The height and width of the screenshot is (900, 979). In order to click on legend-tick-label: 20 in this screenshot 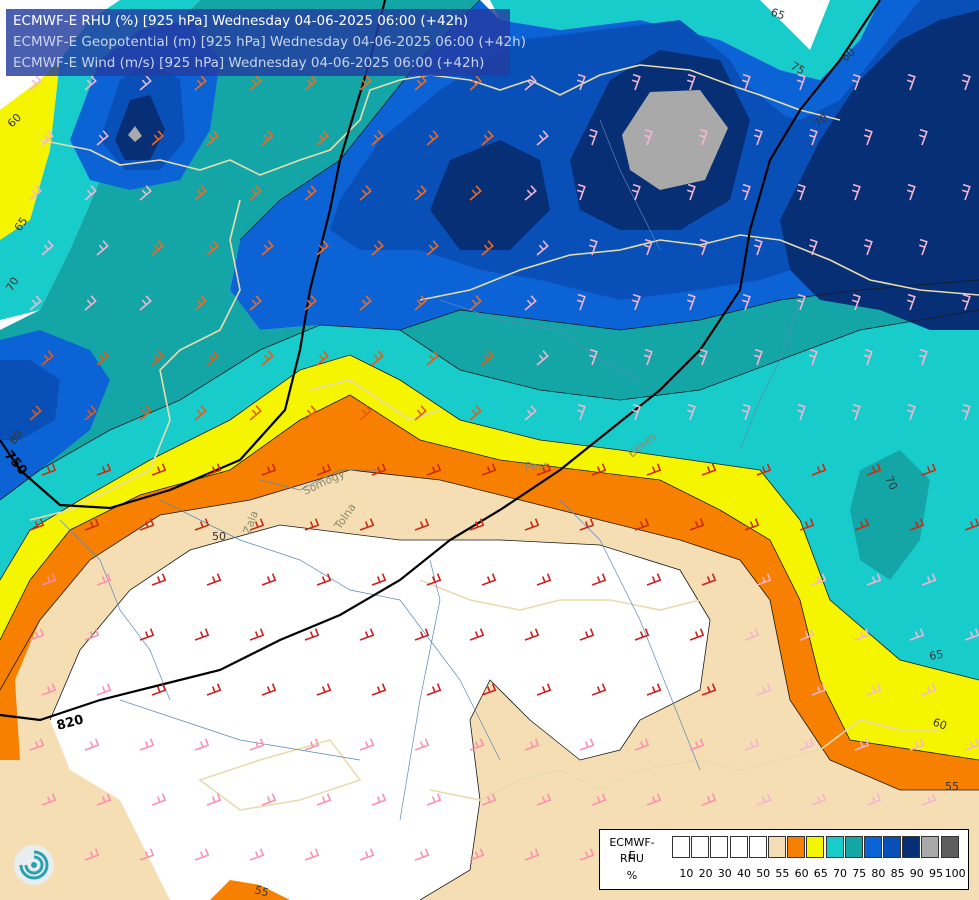, I will do `click(705, 873)`.